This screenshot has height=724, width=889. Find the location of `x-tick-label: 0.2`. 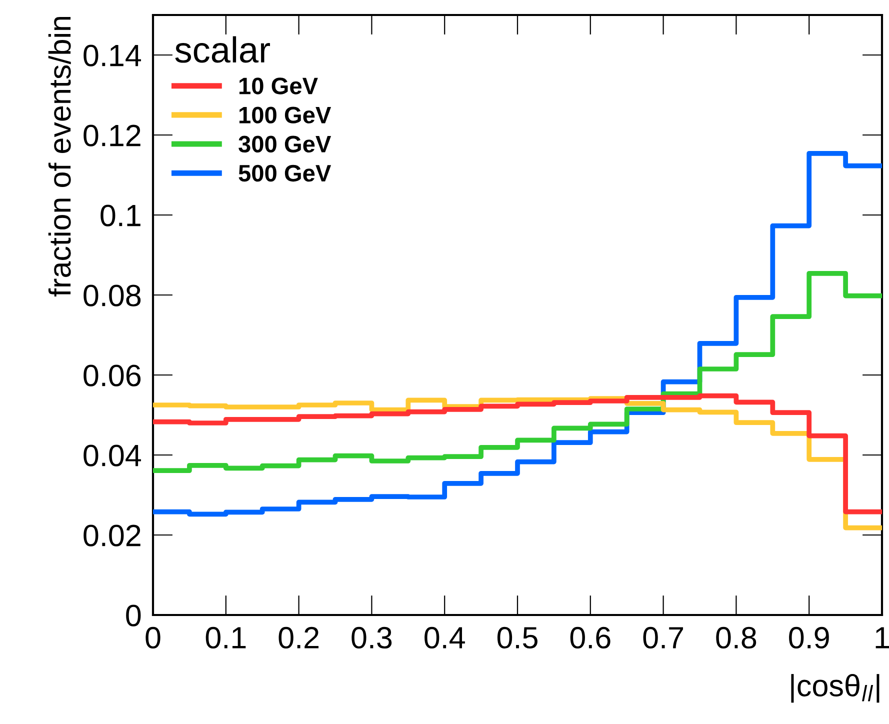

x-tick-label: 0.2 is located at coordinates (298, 637).